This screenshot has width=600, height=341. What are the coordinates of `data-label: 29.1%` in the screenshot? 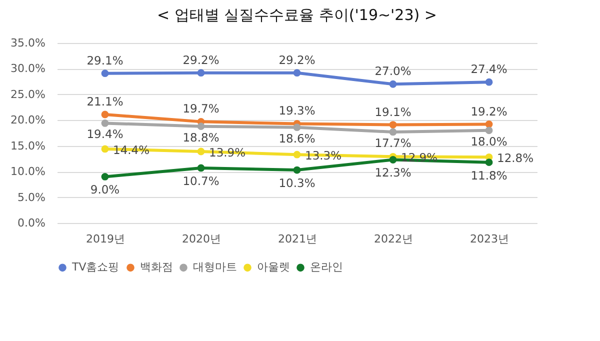 It's located at (105, 60).